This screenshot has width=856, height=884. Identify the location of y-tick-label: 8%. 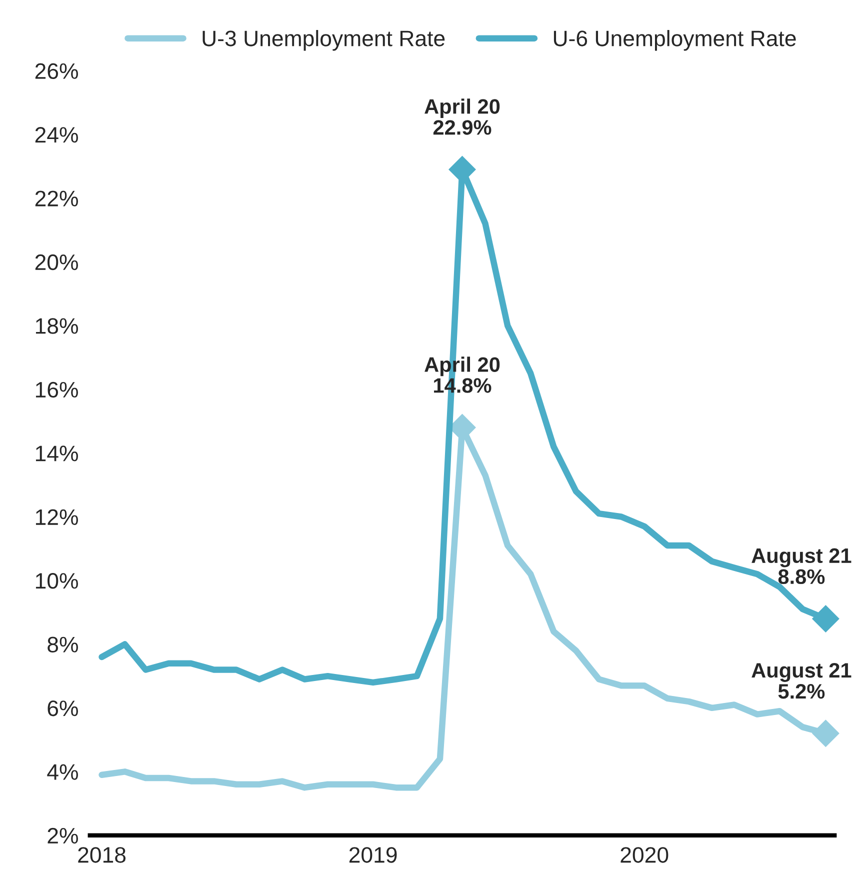
(63, 644).